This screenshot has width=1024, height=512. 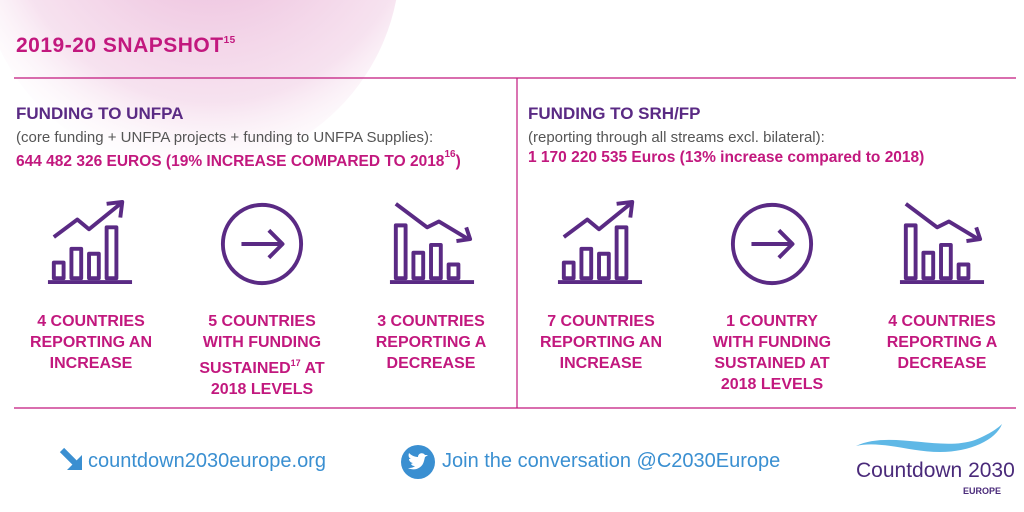 What do you see at coordinates (929, 438) in the screenshot?
I see `logo-wave` at bounding box center [929, 438].